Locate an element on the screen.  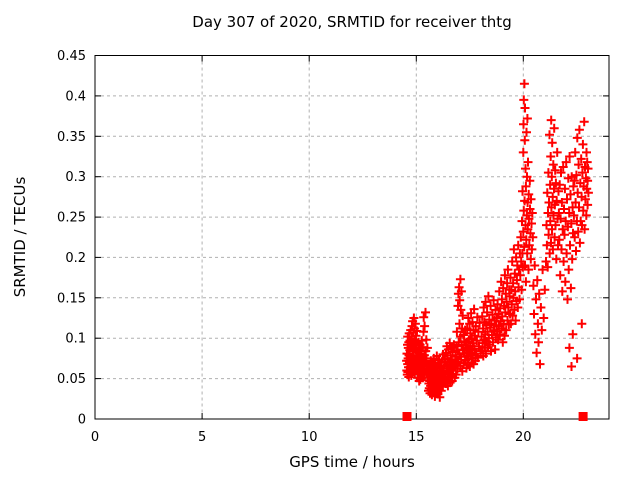
svg-text: 0.4 is located at coordinates (75, 96).